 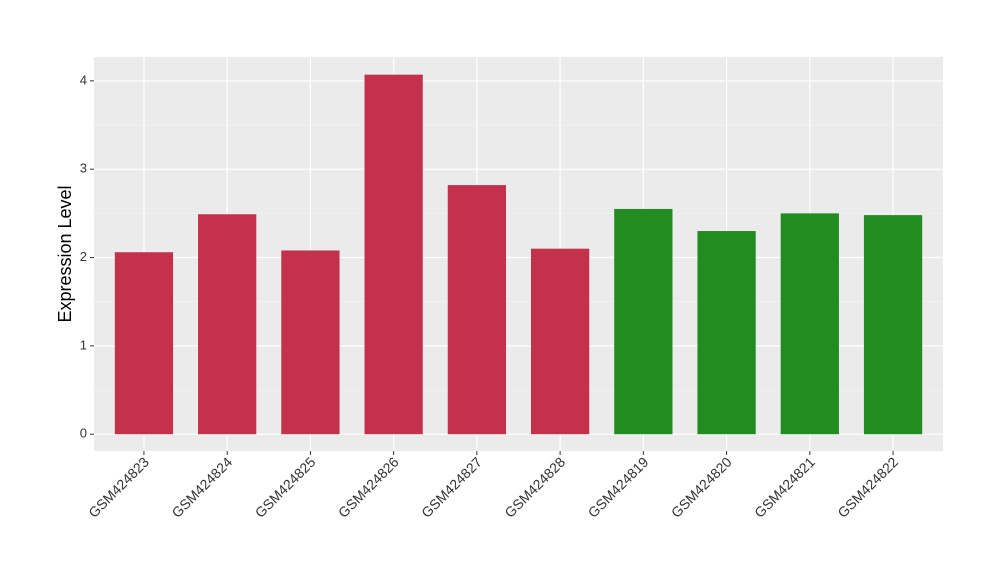 I want to click on y-tick-label: 3, so click(x=83, y=168).